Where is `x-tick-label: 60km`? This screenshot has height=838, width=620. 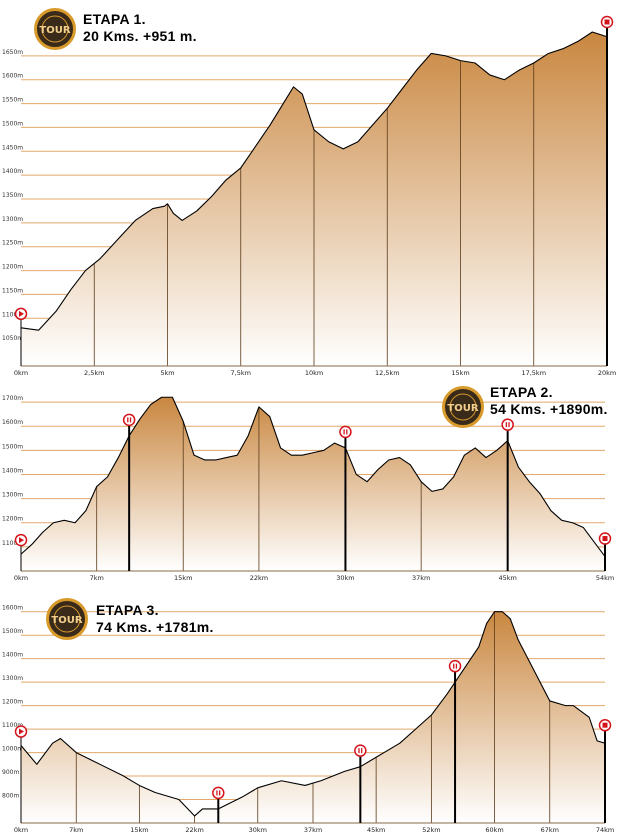
x-tick-label: 60km is located at coordinates (494, 830).